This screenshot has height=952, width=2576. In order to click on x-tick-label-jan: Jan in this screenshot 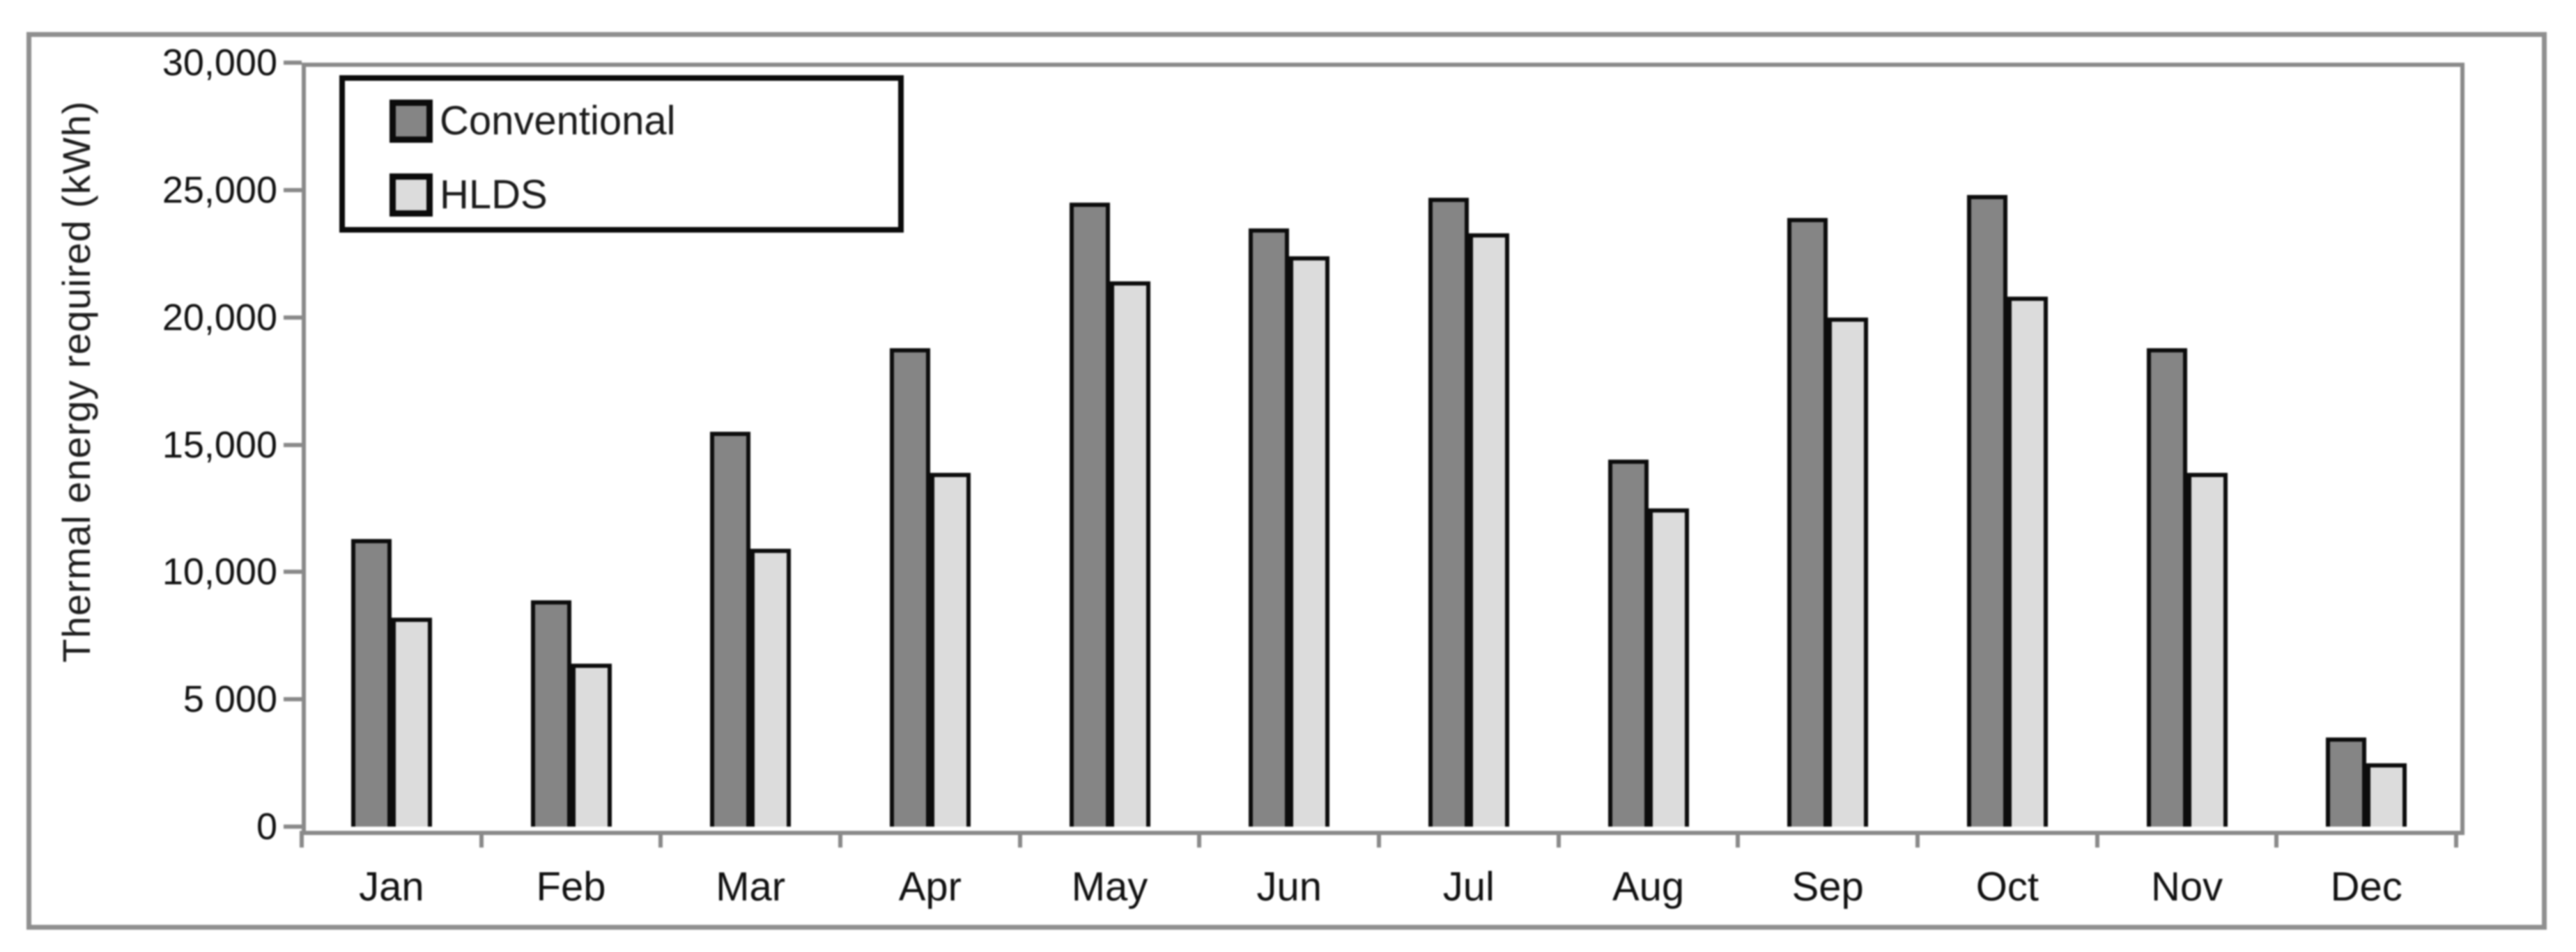, I will do `click(391, 887)`.